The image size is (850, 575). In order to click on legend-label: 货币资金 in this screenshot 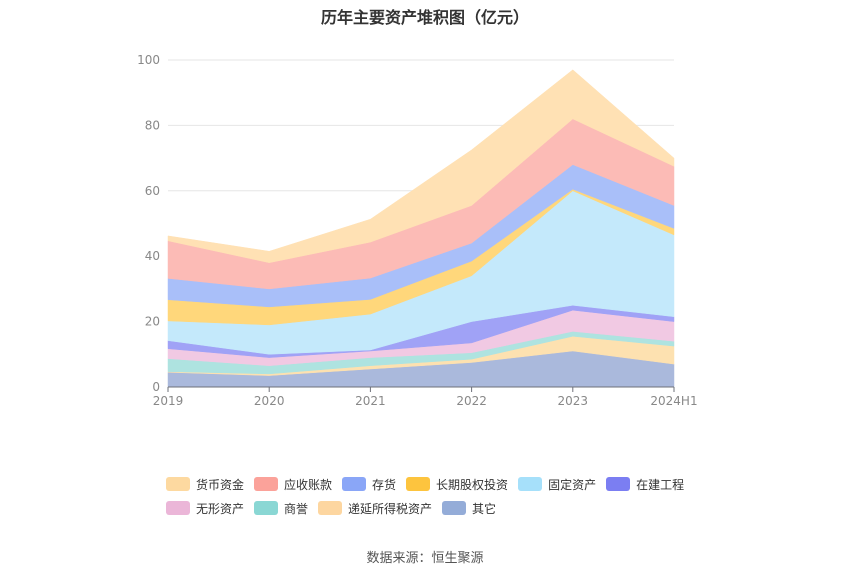, I will do `click(220, 484)`.